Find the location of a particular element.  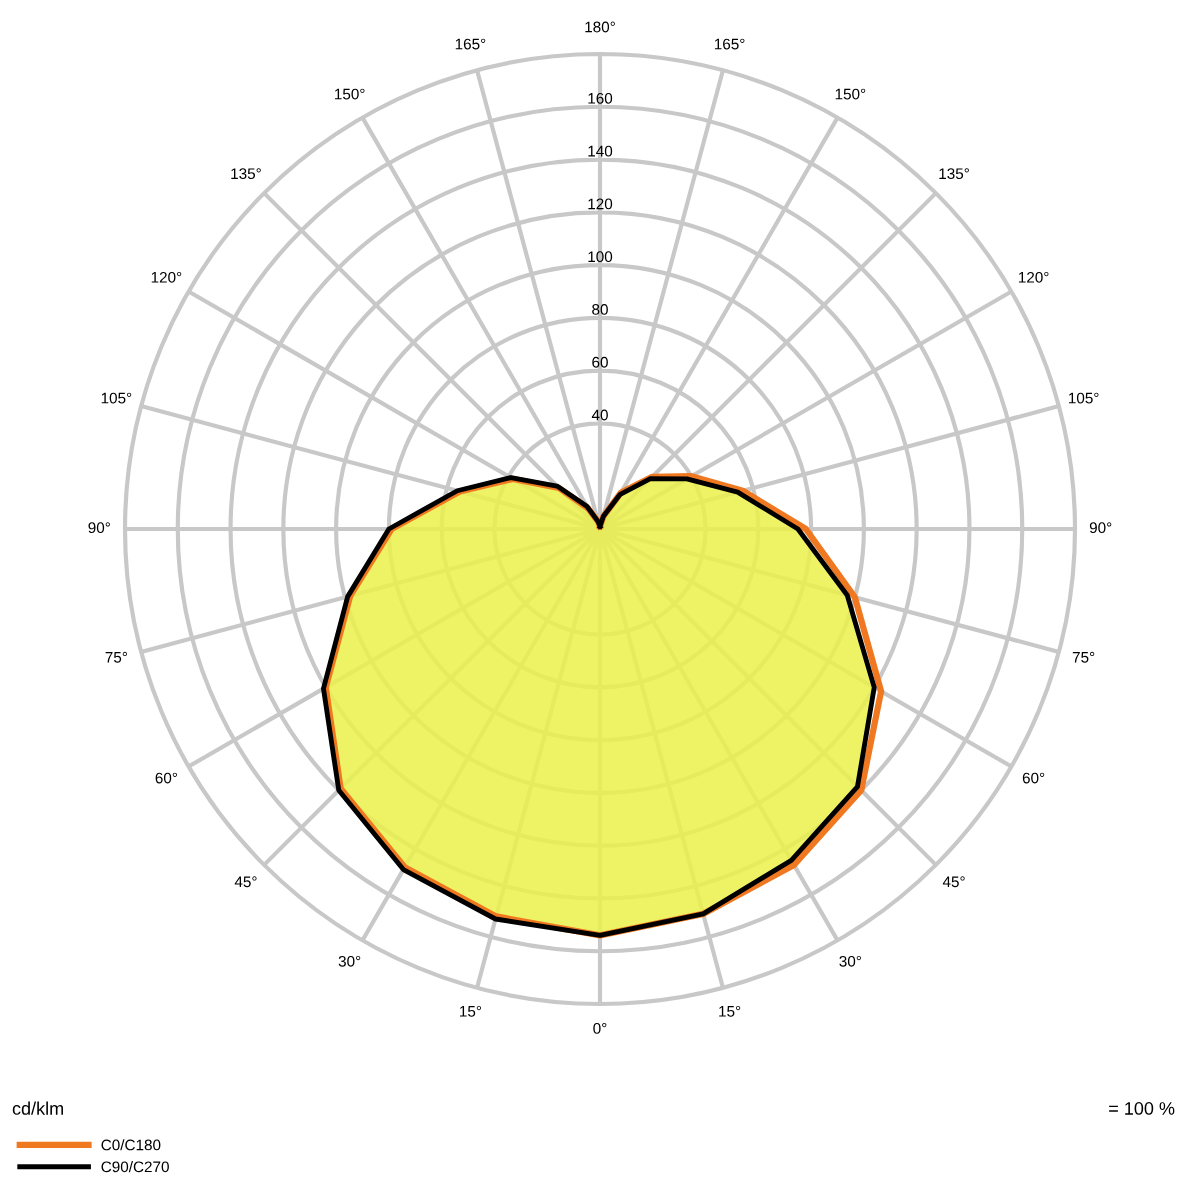

legend-label: C0/C180 is located at coordinates (131, 1145).